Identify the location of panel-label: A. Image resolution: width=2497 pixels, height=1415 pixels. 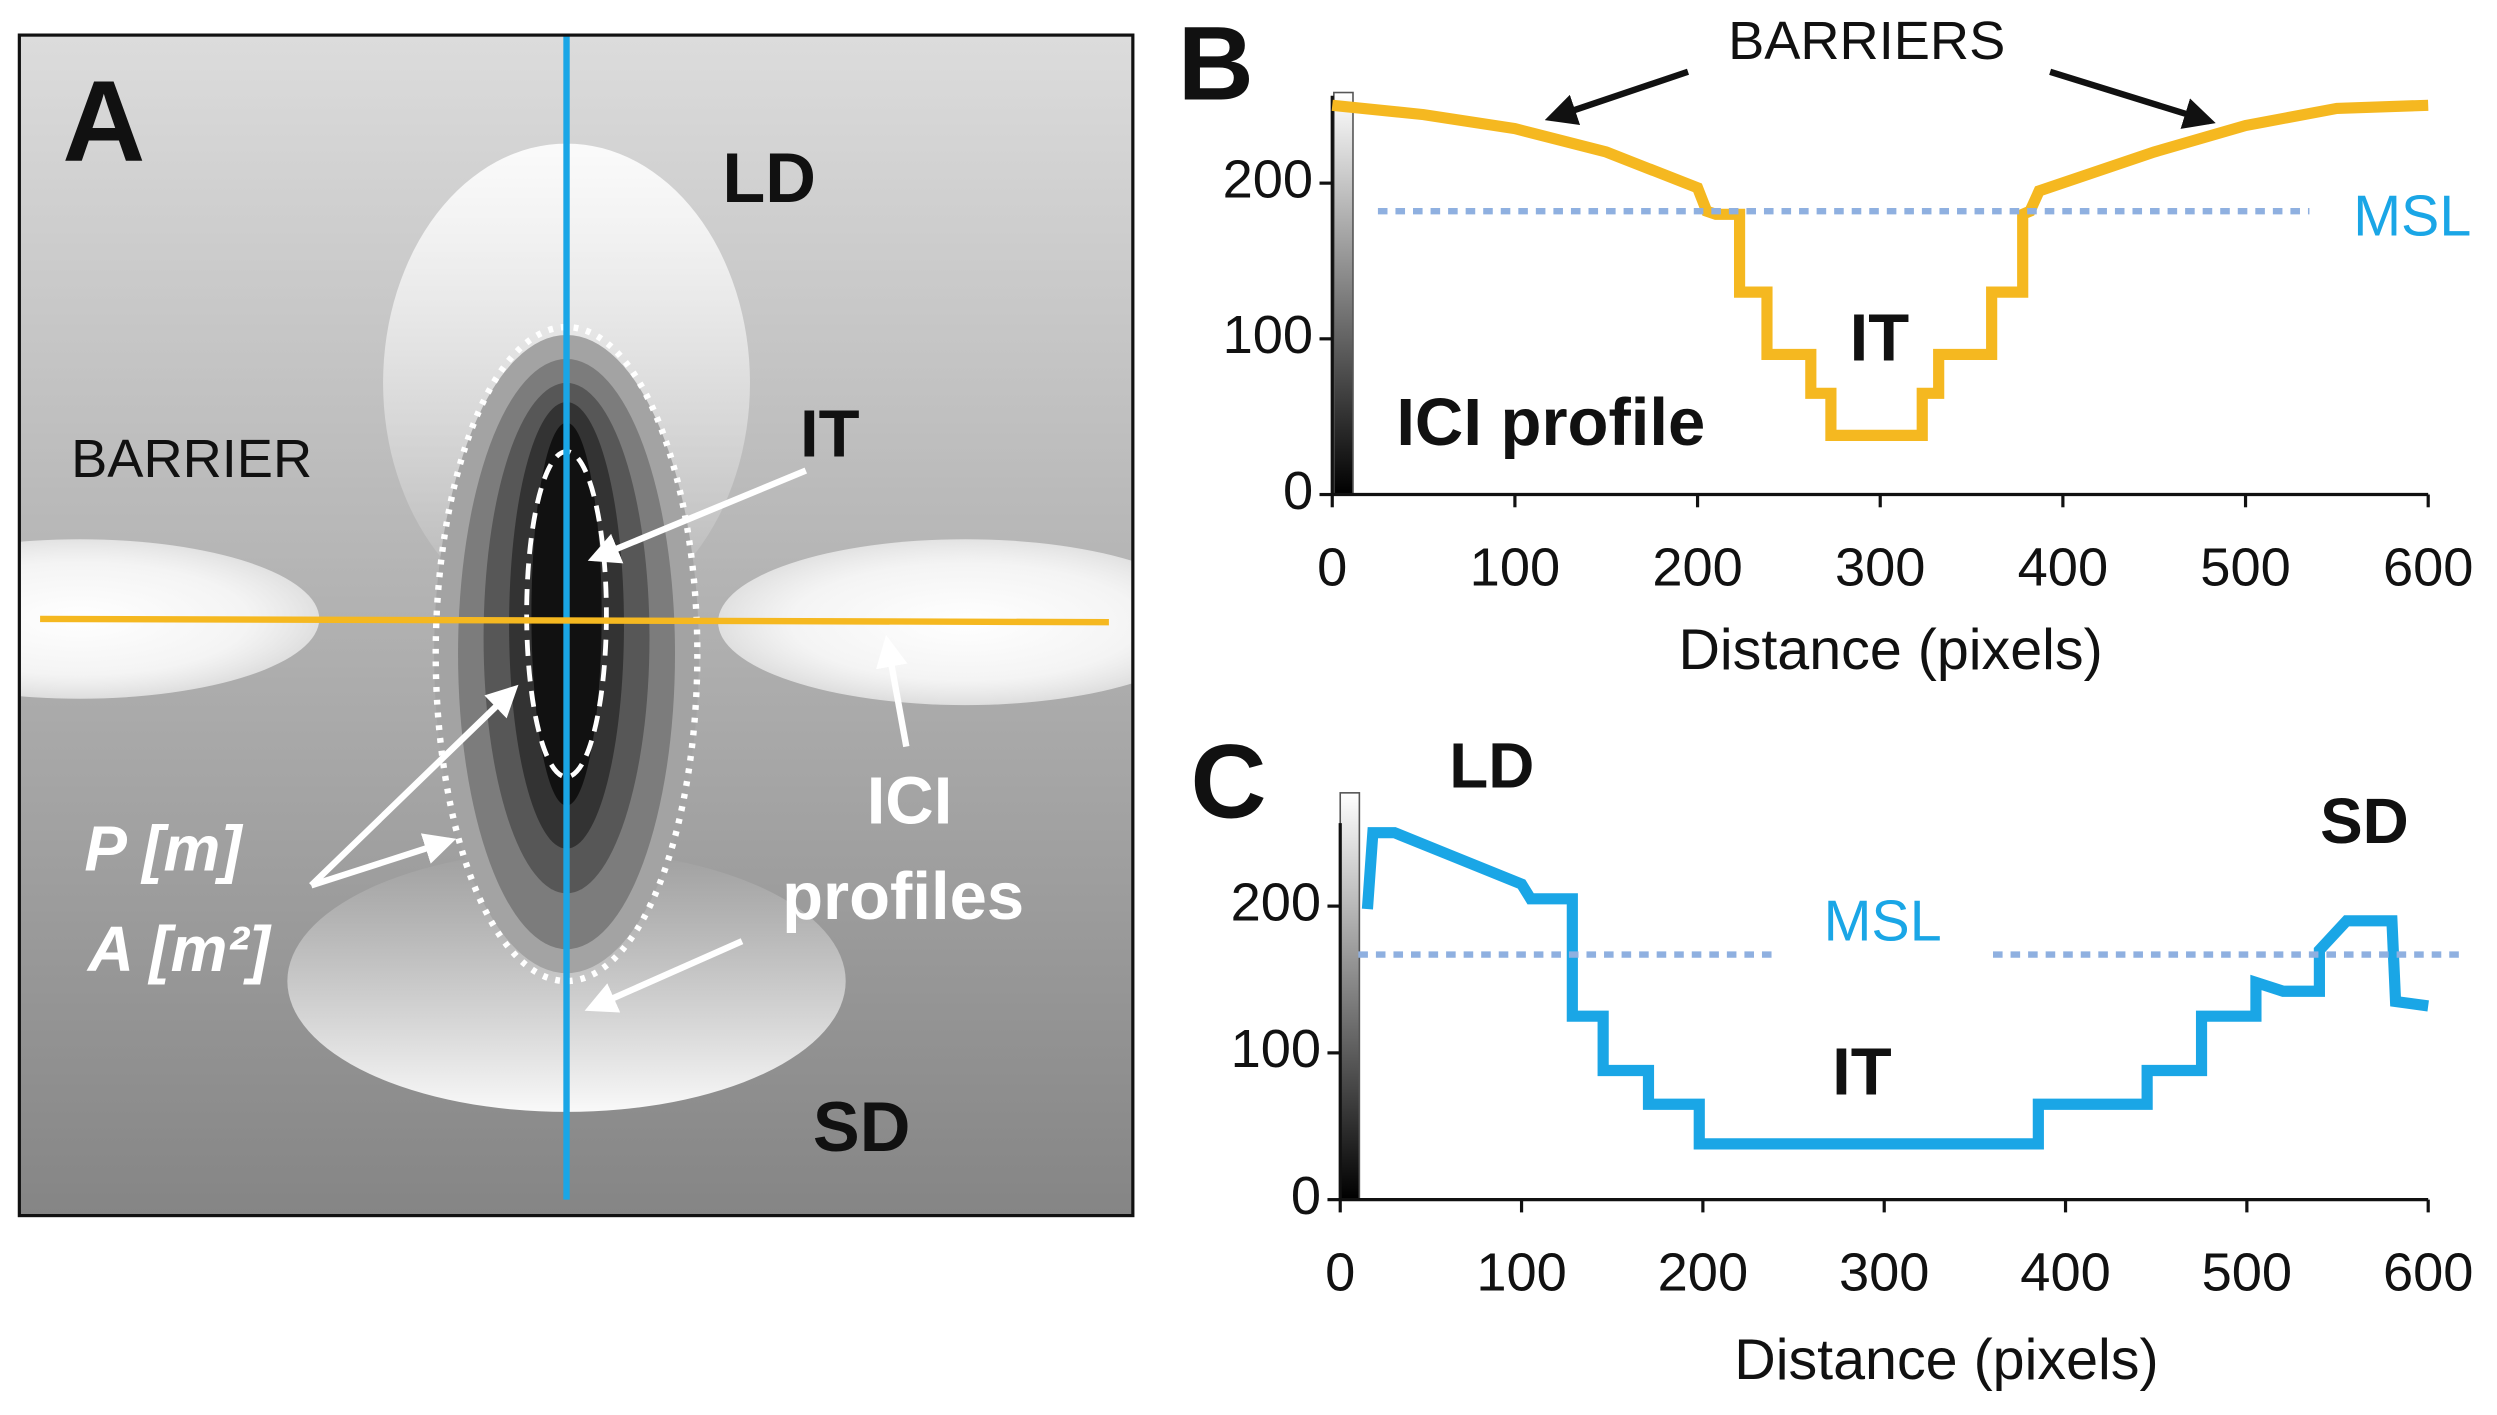
(103, 122).